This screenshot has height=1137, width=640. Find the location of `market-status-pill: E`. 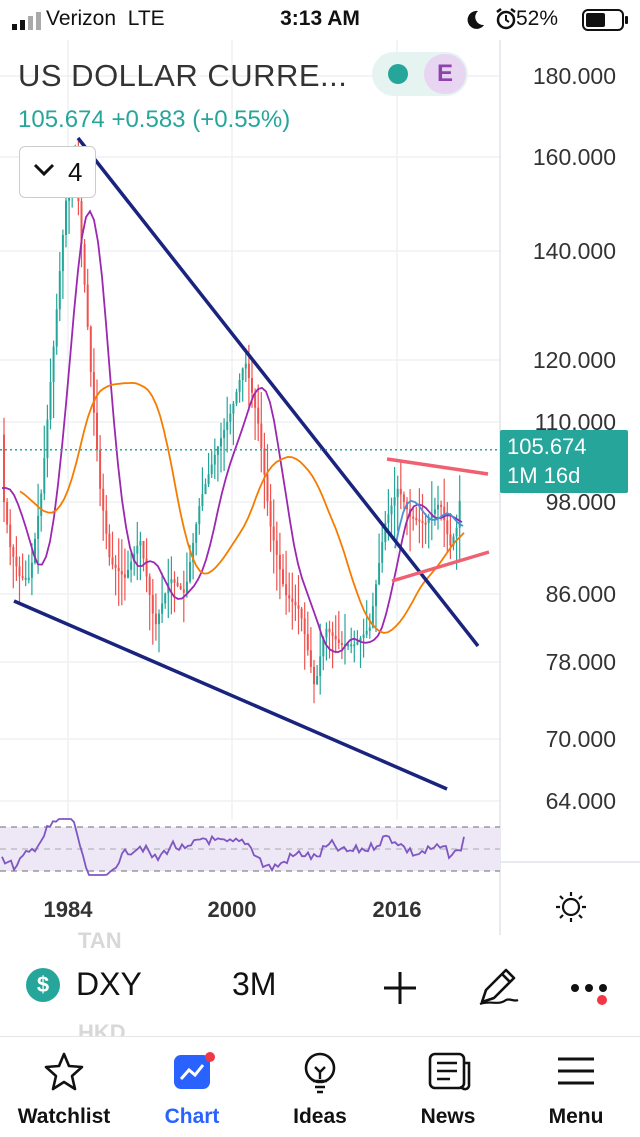

market-status-pill: E is located at coordinates (420, 74).